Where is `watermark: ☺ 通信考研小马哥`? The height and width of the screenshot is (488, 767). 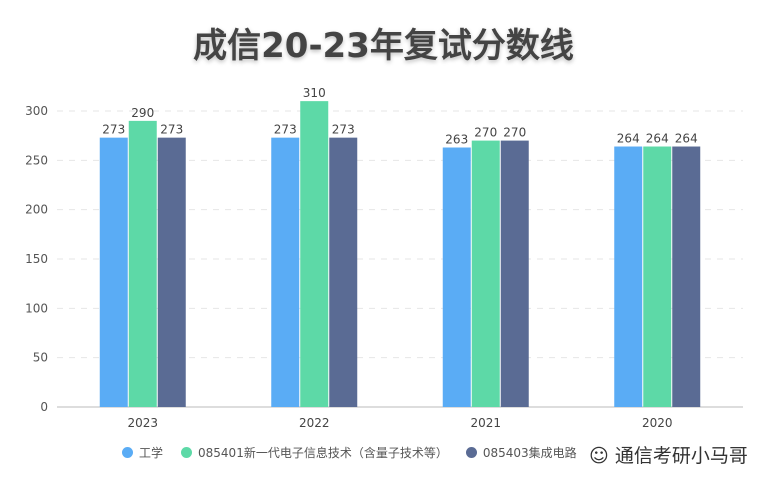 watermark: ☺ 通信考研小马哥 is located at coordinates (668, 454).